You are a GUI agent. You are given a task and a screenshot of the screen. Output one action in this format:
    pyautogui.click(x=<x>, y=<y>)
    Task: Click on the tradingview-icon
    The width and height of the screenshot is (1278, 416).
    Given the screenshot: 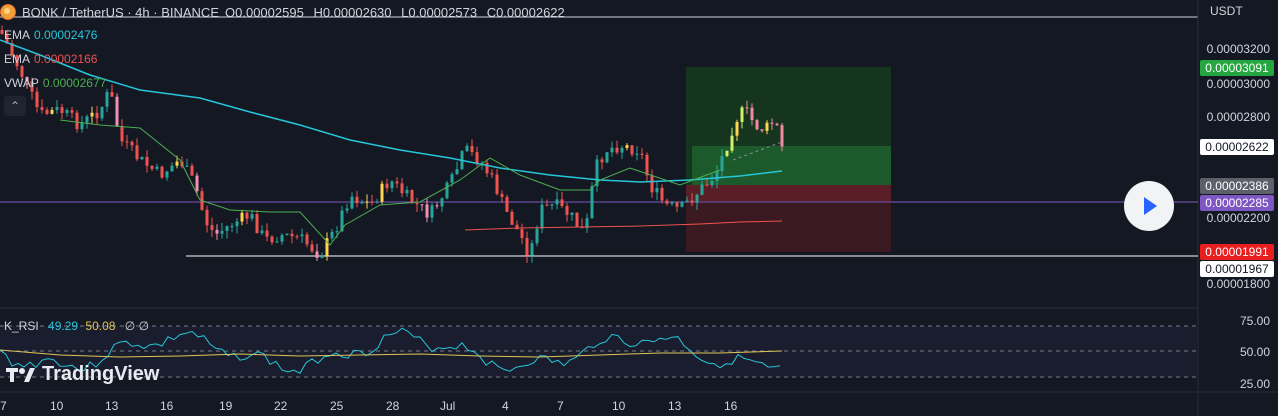 What is the action you would take?
    pyautogui.click(x=20, y=374)
    